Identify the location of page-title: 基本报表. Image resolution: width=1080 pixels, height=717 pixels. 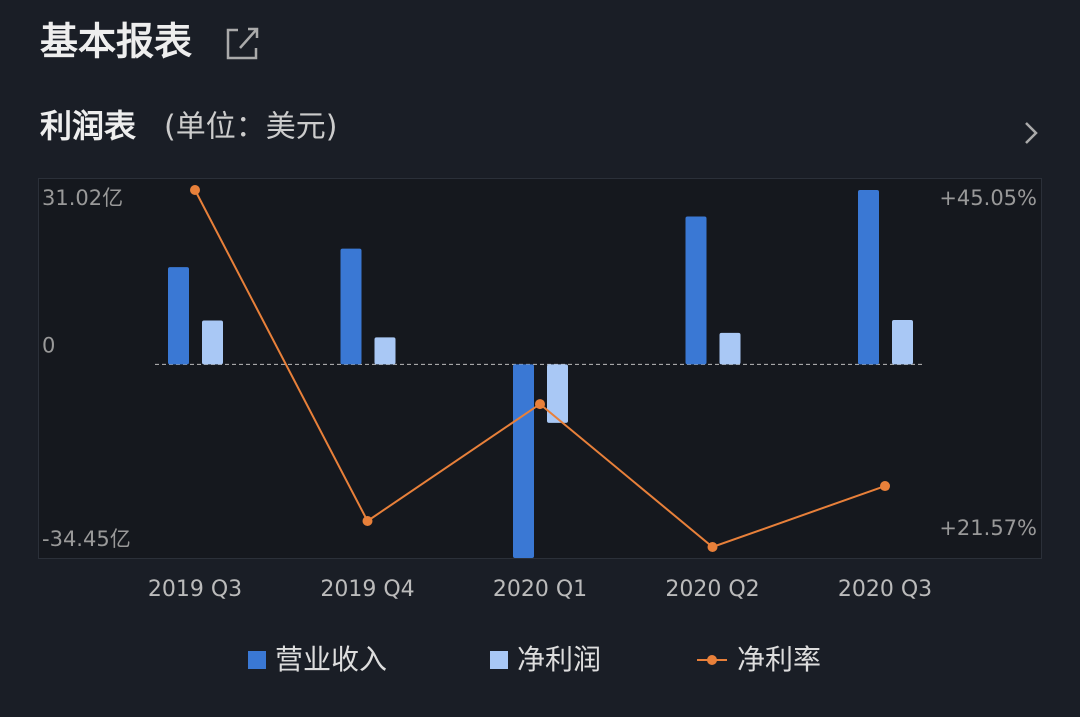
(116, 42).